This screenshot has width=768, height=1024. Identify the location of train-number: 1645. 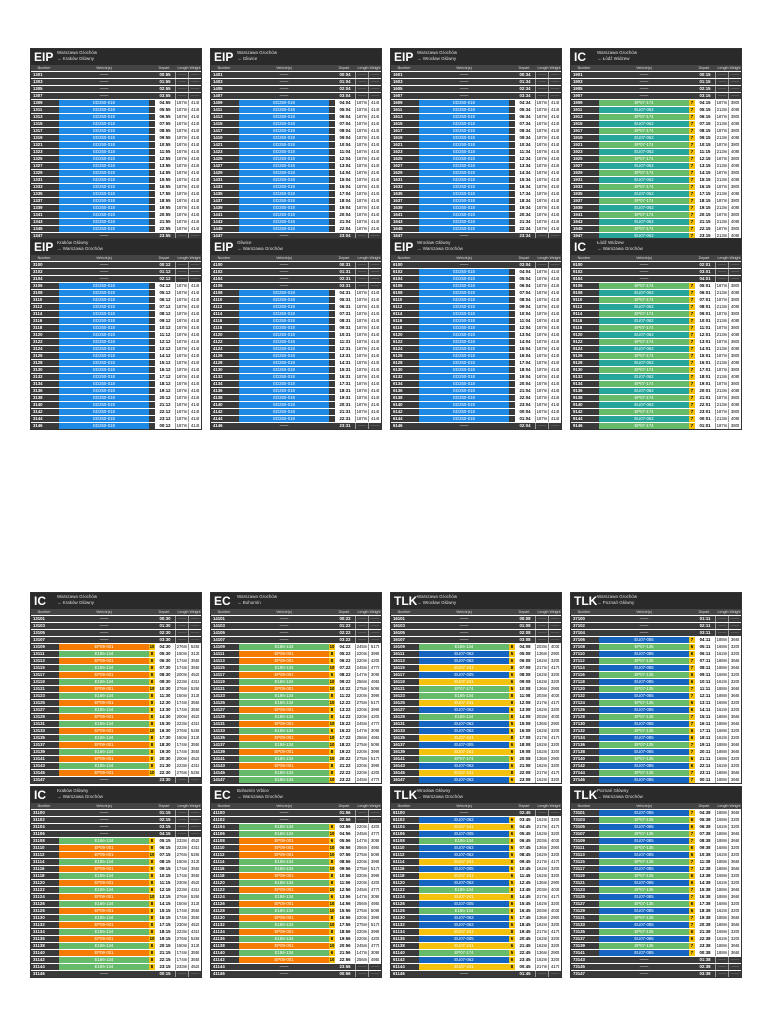
(405, 229).